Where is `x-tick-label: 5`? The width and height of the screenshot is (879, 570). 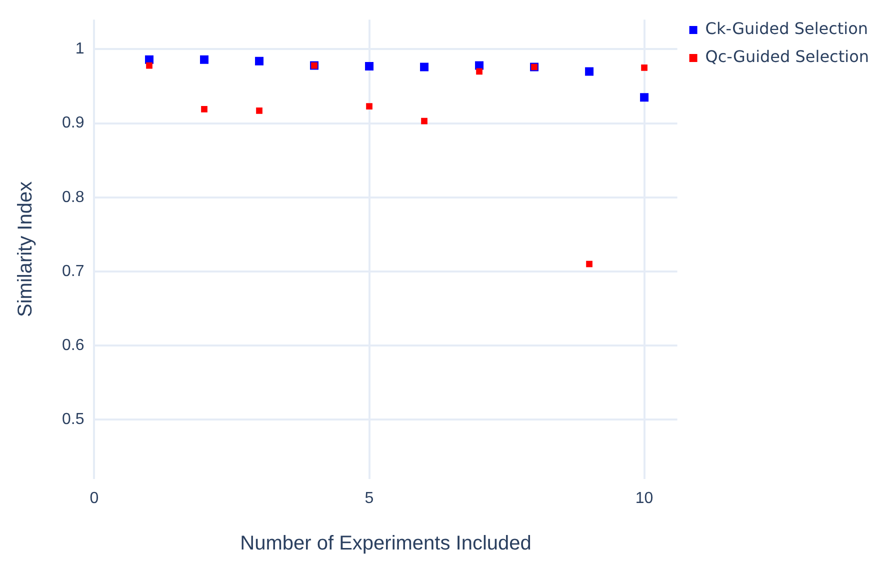
x-tick-label: 5 is located at coordinates (369, 498).